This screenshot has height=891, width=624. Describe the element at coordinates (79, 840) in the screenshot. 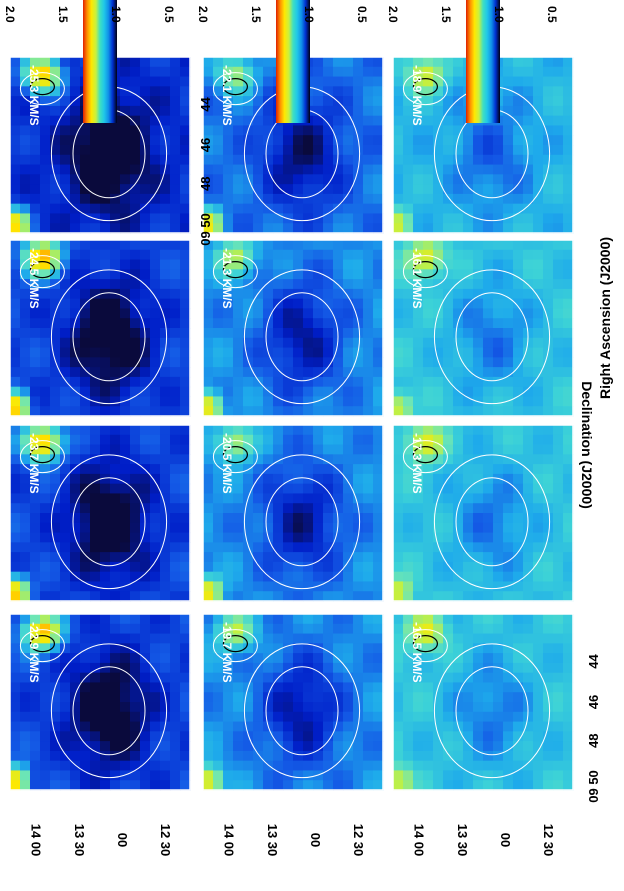

I see `y-tick-label: 13 30` at that location.